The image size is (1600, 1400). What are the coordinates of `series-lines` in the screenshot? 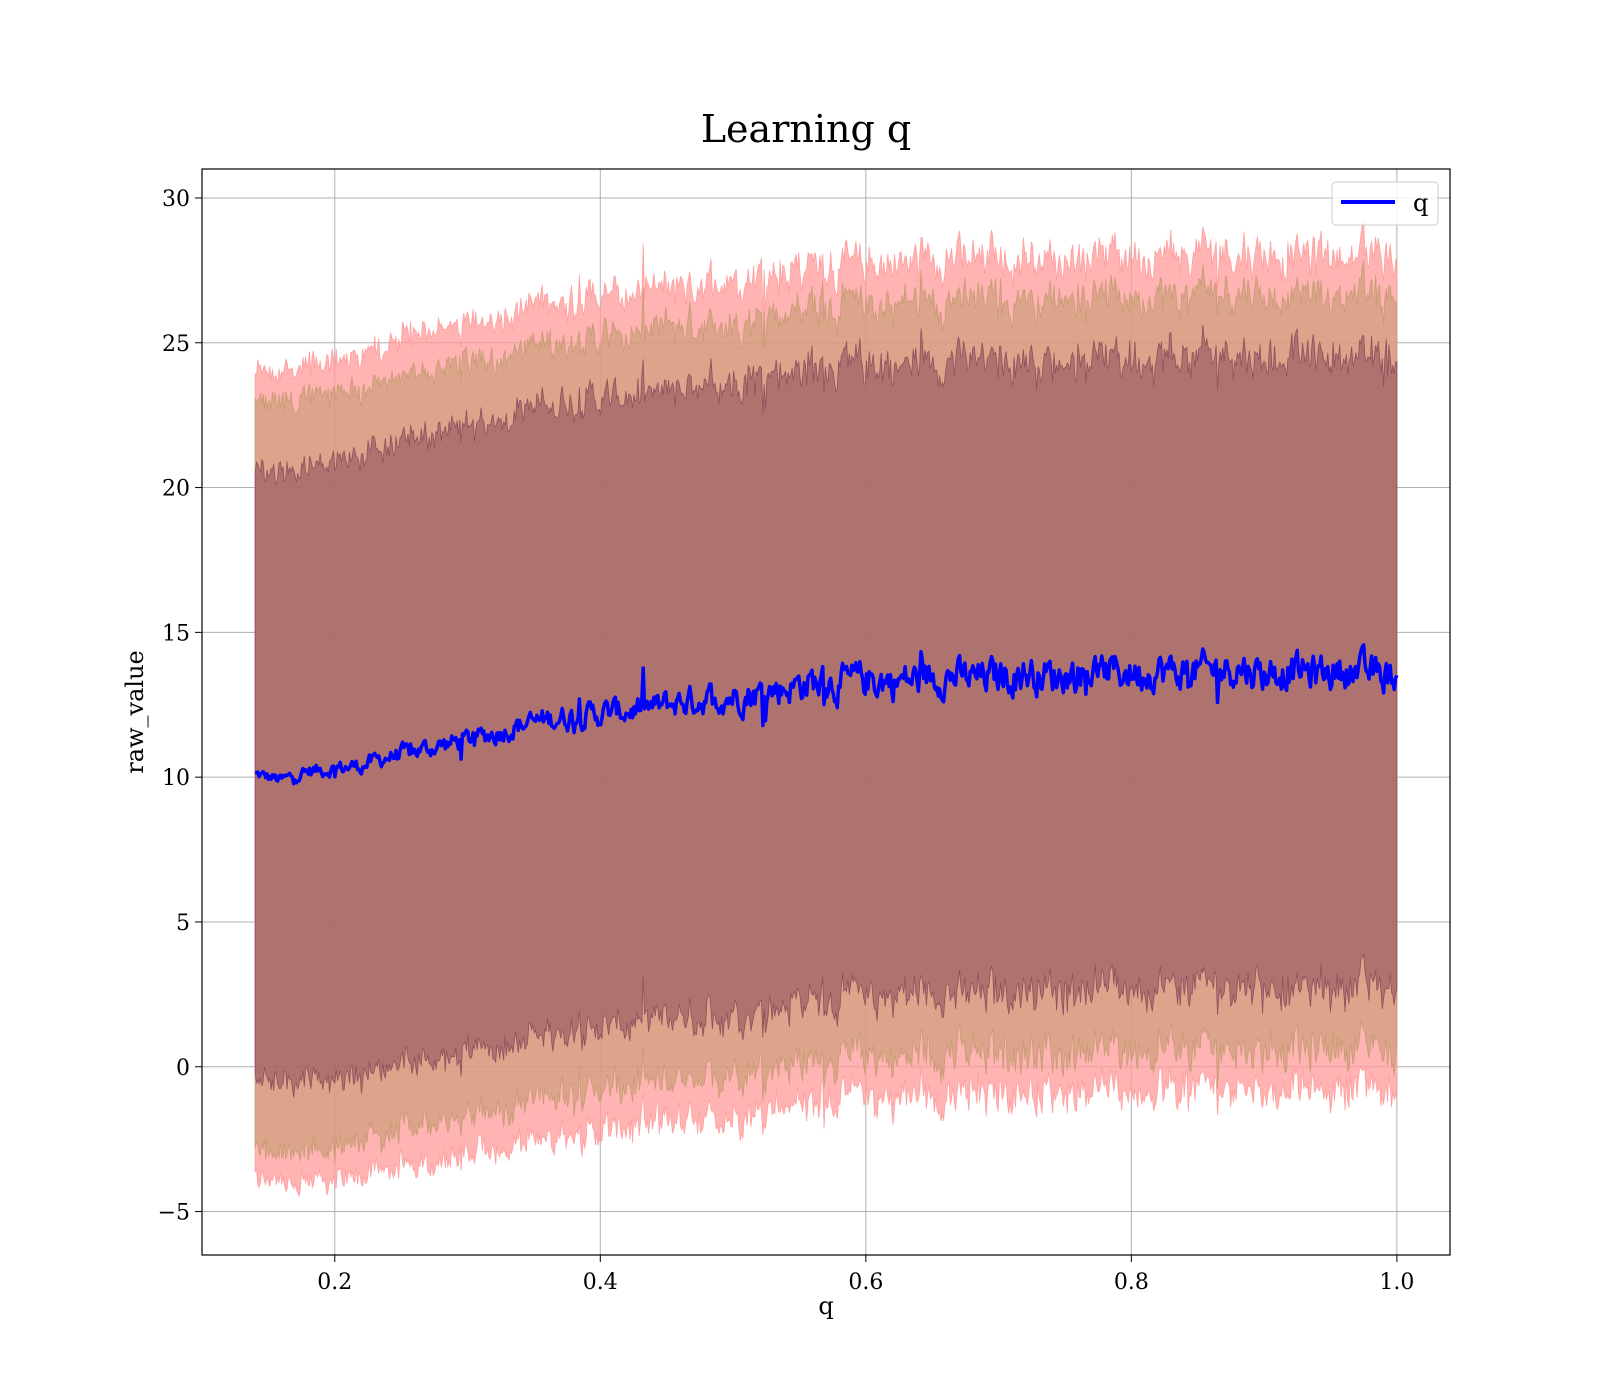 It's located at (826, 714).